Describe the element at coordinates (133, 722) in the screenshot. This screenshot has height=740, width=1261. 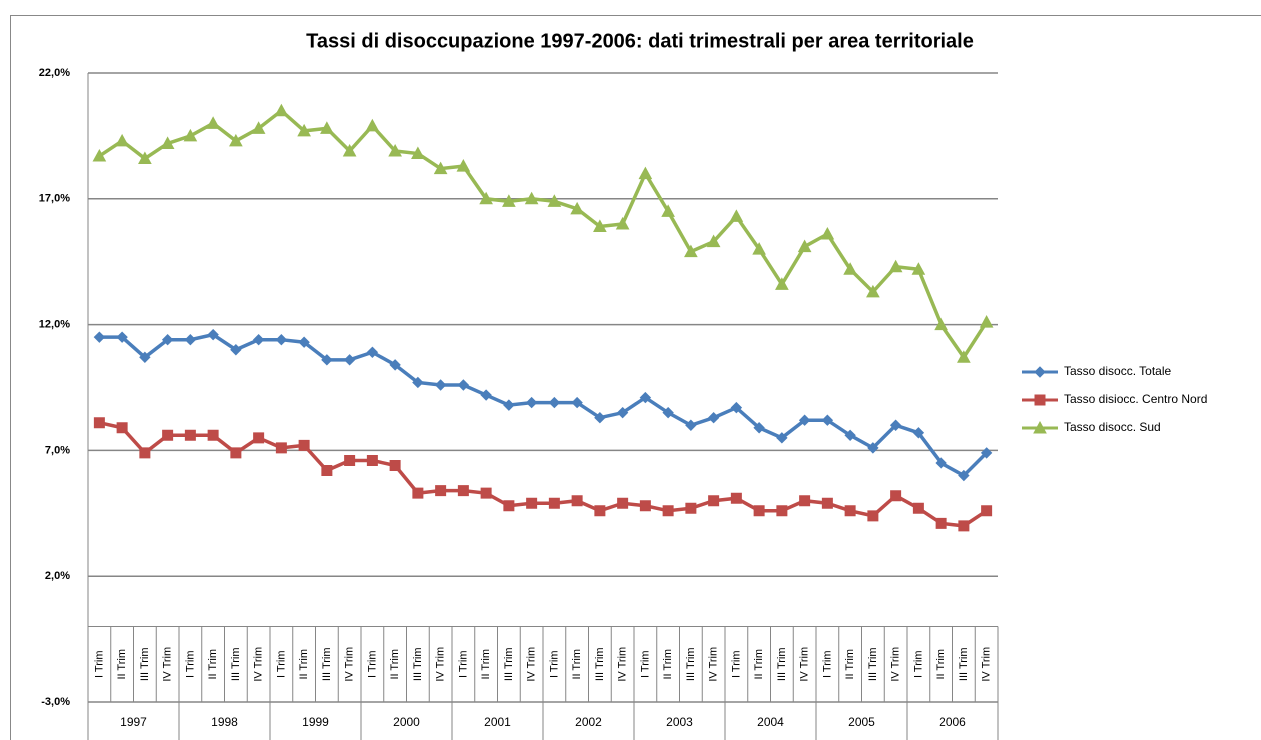
I see `year-label: 1997` at that location.